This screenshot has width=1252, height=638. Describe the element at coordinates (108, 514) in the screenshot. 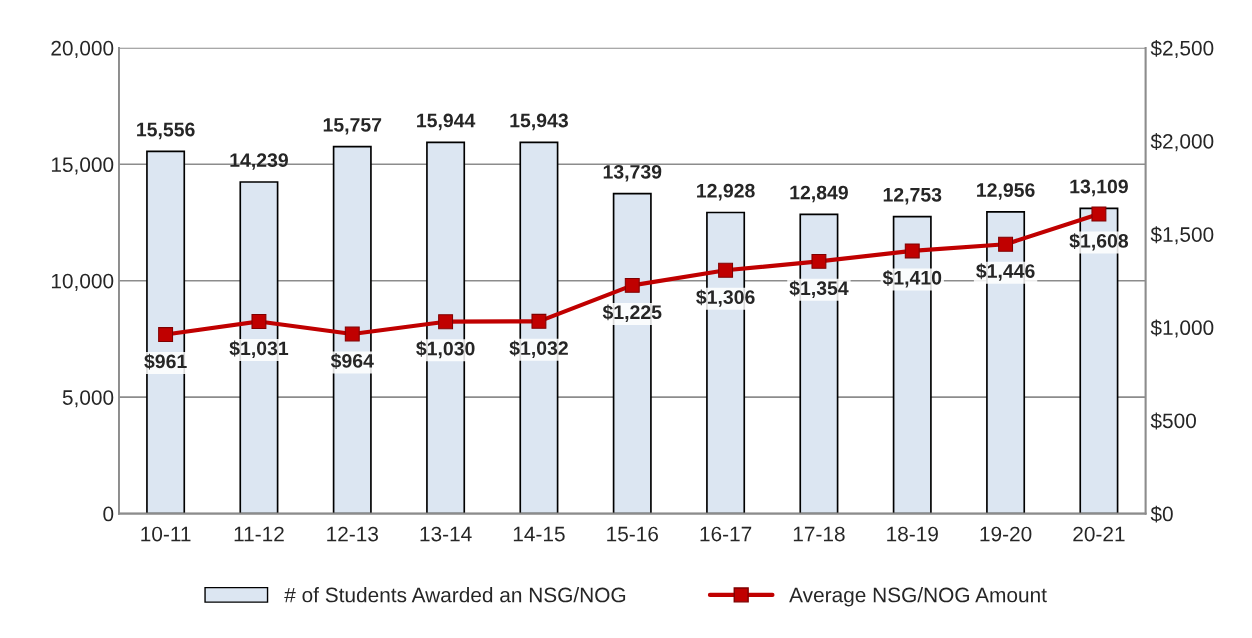

I see `y-tick-label: 0` at that location.